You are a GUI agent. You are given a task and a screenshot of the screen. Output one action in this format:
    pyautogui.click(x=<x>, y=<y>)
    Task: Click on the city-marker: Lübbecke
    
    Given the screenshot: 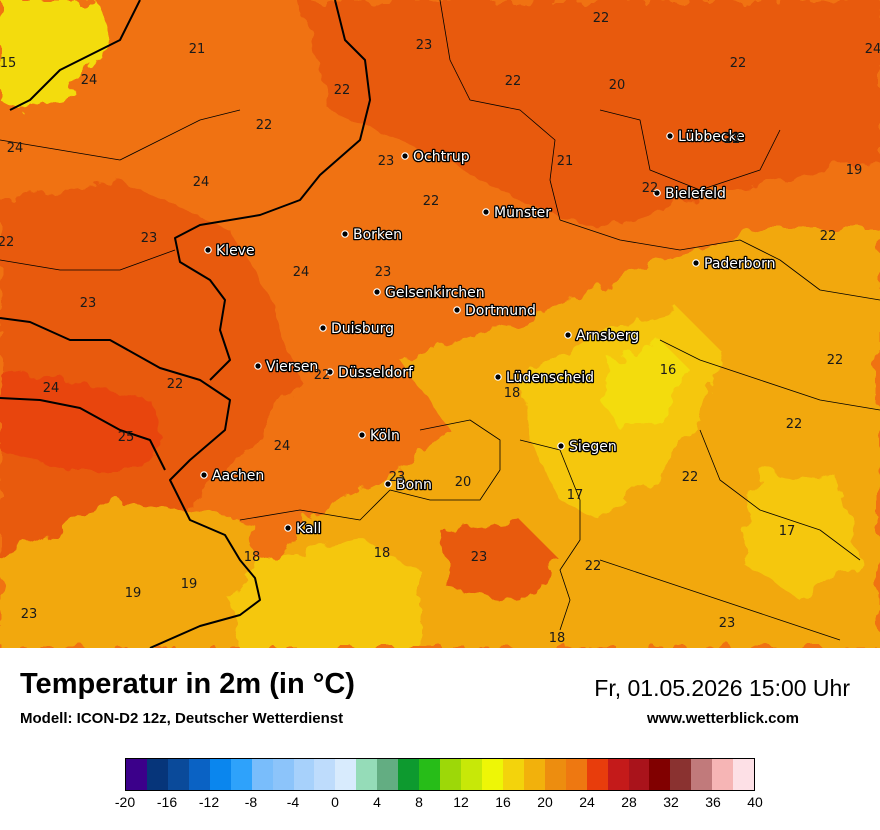 What is the action you would take?
    pyautogui.click(x=706, y=137)
    